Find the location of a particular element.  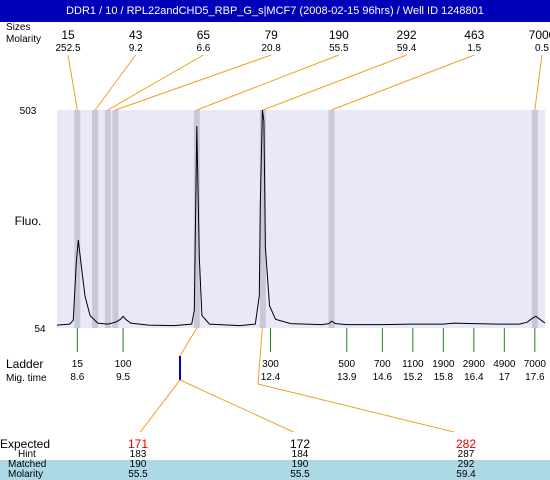

ladder-time-label: 12.4 is located at coordinates (271, 377).